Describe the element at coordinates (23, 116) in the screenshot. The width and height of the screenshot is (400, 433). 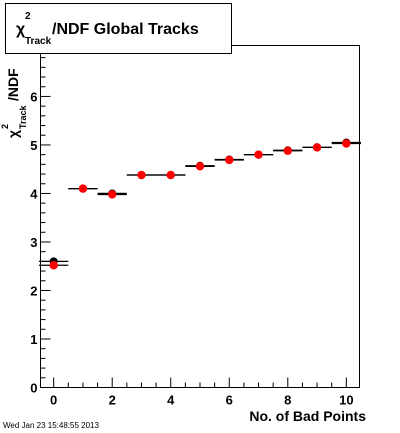
I see `y-title-sub: Track` at that location.